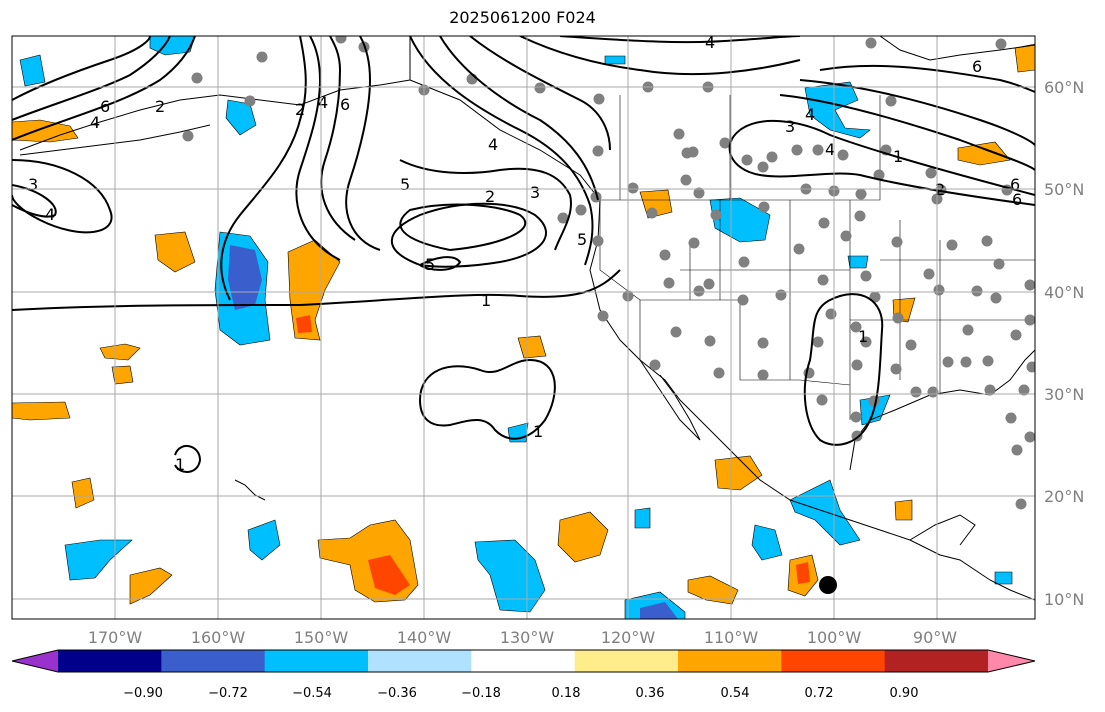 The image size is (1105, 712). Describe the element at coordinates (1064, 394) in the screenshot. I see `lat-label: 30°N` at that location.